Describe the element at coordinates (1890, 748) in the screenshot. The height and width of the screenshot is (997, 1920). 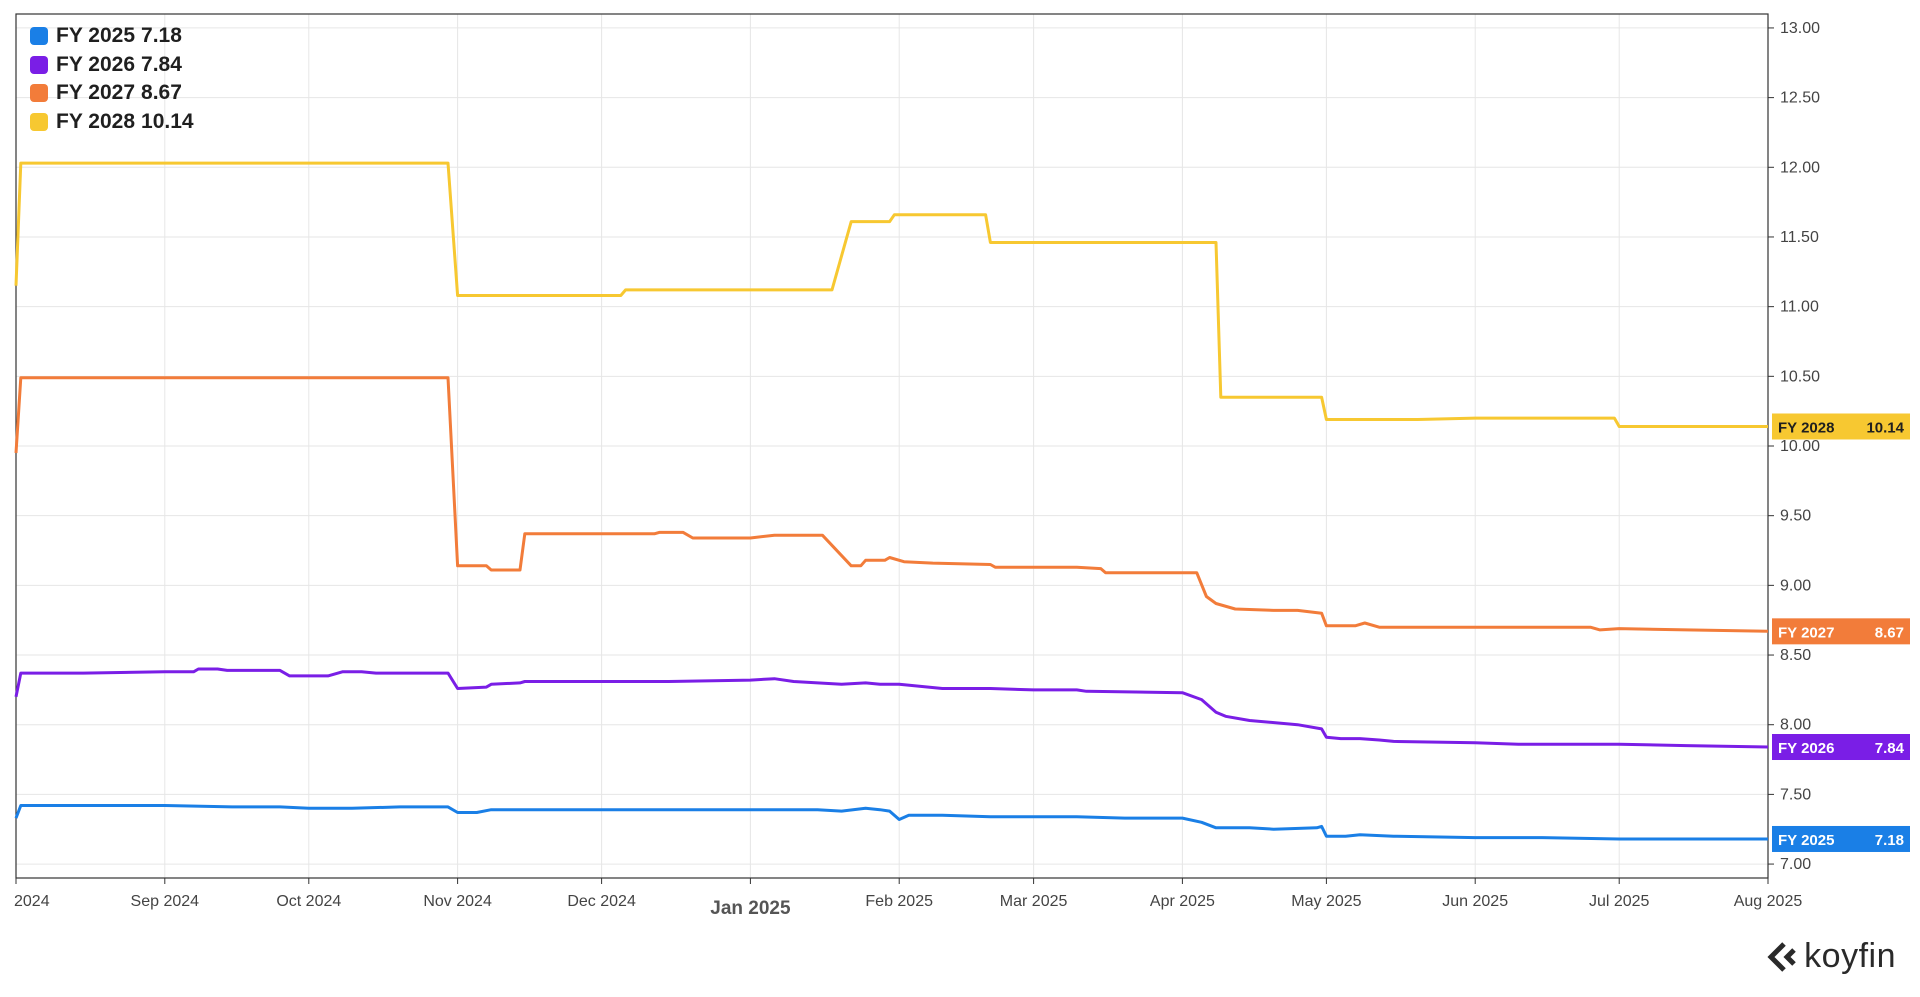
I see `last-value-tag-value: 7.84` at that location.